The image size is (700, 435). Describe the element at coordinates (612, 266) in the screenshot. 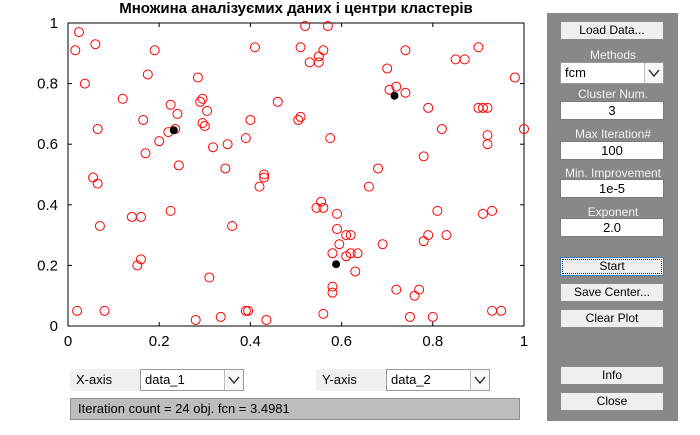

I see `start-button: Start` at that location.